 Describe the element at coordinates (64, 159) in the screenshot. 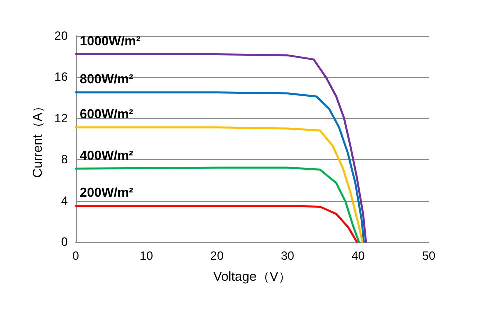

I see `y-tick-label: 8` at that location.